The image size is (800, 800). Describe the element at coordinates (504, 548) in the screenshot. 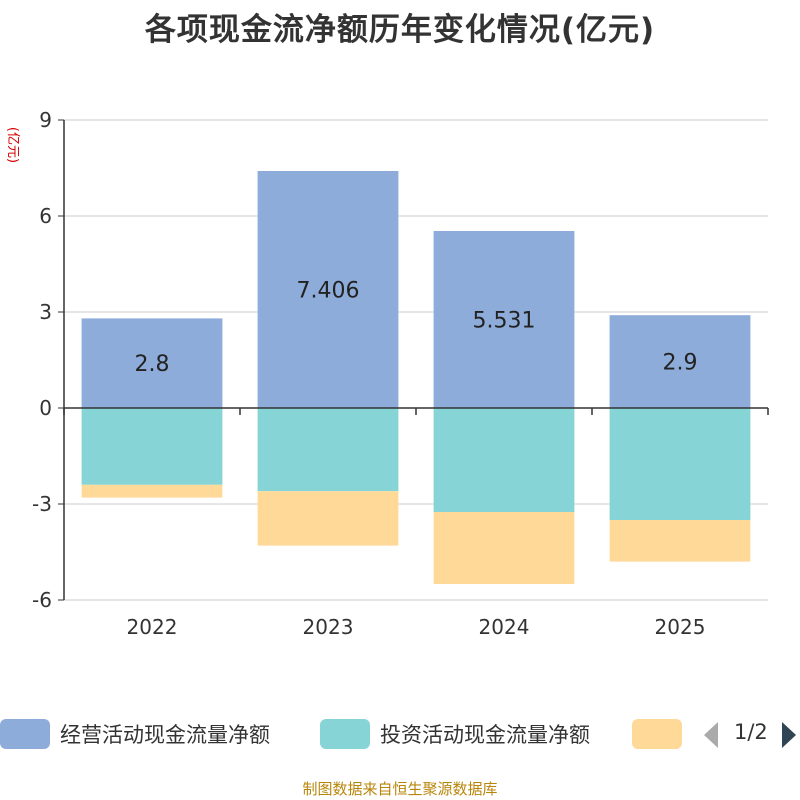

I see `bar-s2-2024` at that location.